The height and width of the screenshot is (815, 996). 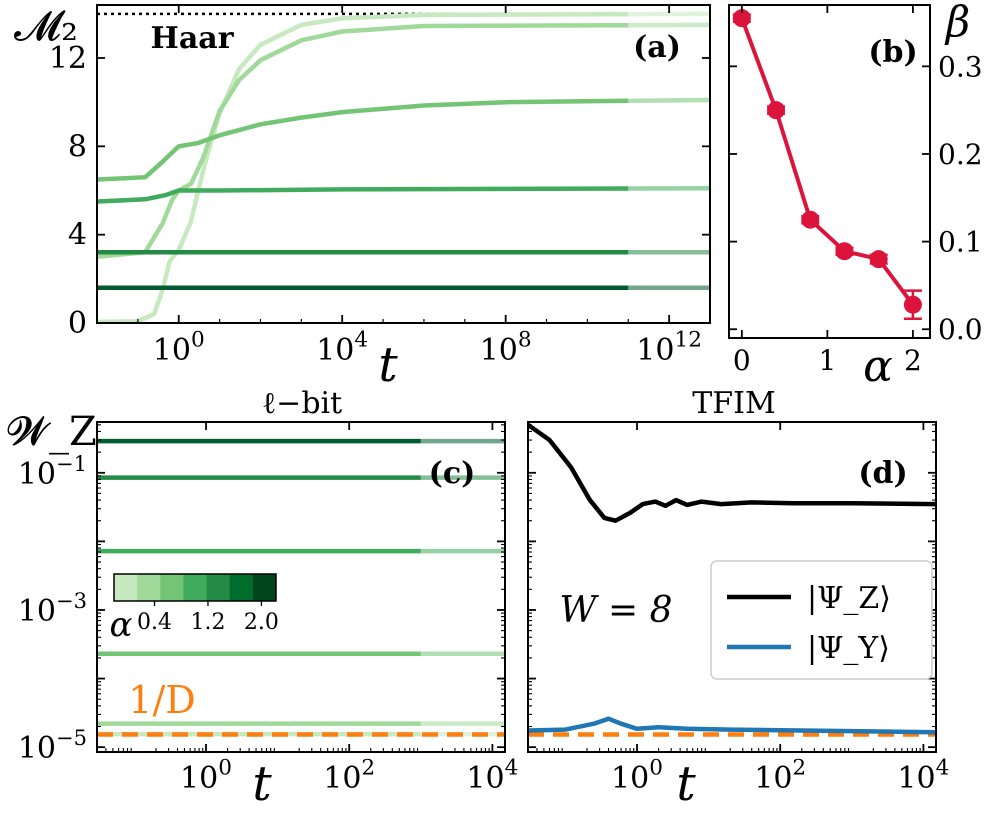 What do you see at coordinates (923, 776) in the screenshot?
I see `panel-d-xtick-label: 10⁴` at bounding box center [923, 776].